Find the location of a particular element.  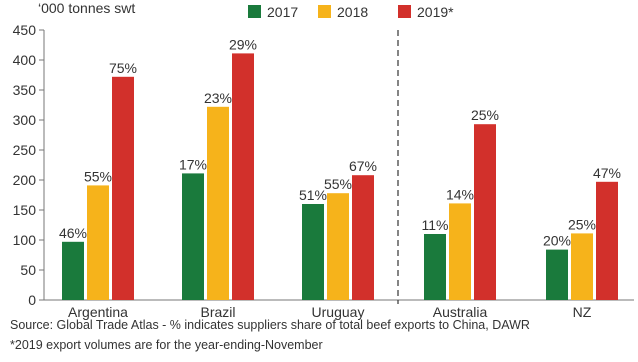

data-label: 29% is located at coordinates (243, 44).